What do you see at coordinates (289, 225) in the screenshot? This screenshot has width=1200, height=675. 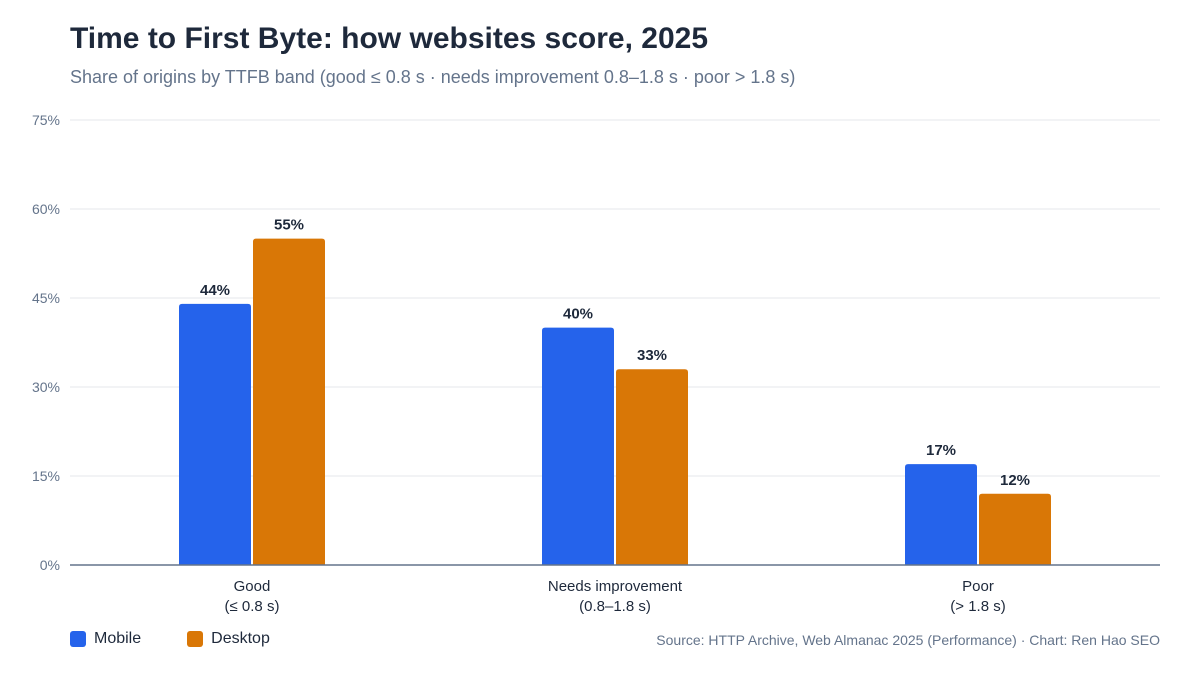 I see `data-label: 55%` at bounding box center [289, 225].